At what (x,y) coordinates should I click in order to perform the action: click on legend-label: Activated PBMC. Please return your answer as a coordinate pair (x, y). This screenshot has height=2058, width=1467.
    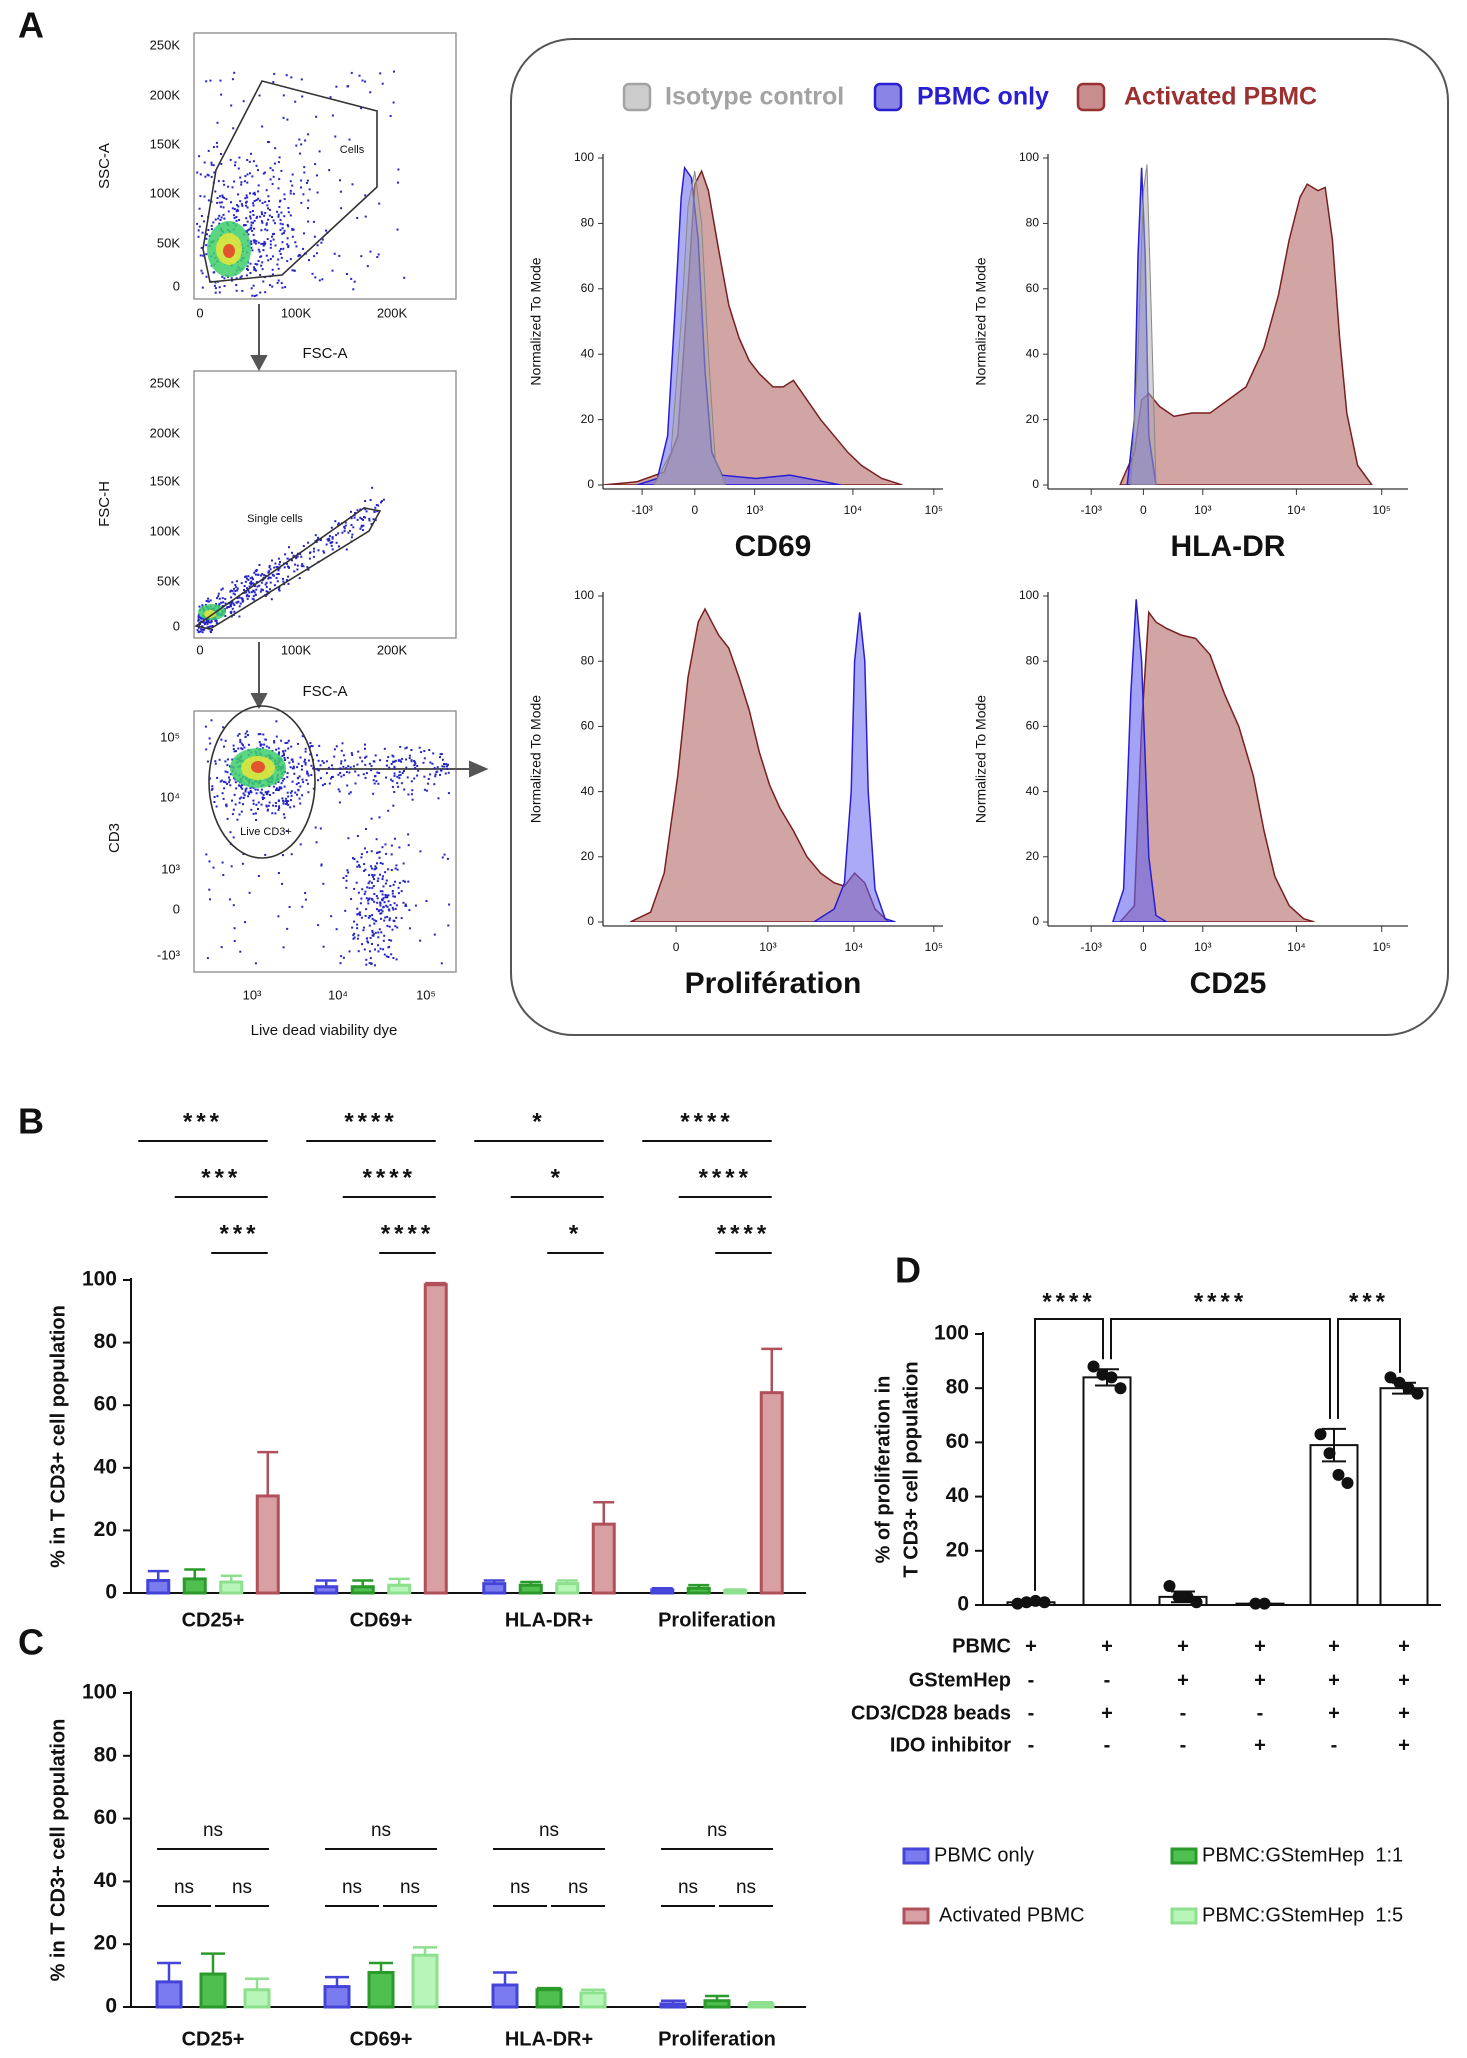
    Looking at the image, I should click on (1012, 1915).